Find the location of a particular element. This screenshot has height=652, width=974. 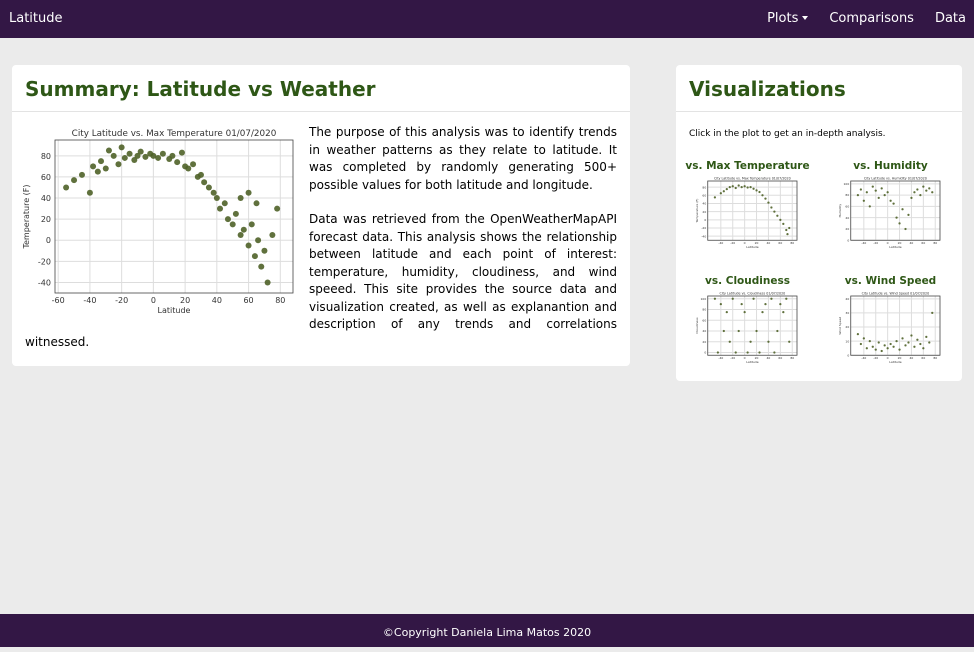

y-tick-label: 60 is located at coordinates (704, 195).